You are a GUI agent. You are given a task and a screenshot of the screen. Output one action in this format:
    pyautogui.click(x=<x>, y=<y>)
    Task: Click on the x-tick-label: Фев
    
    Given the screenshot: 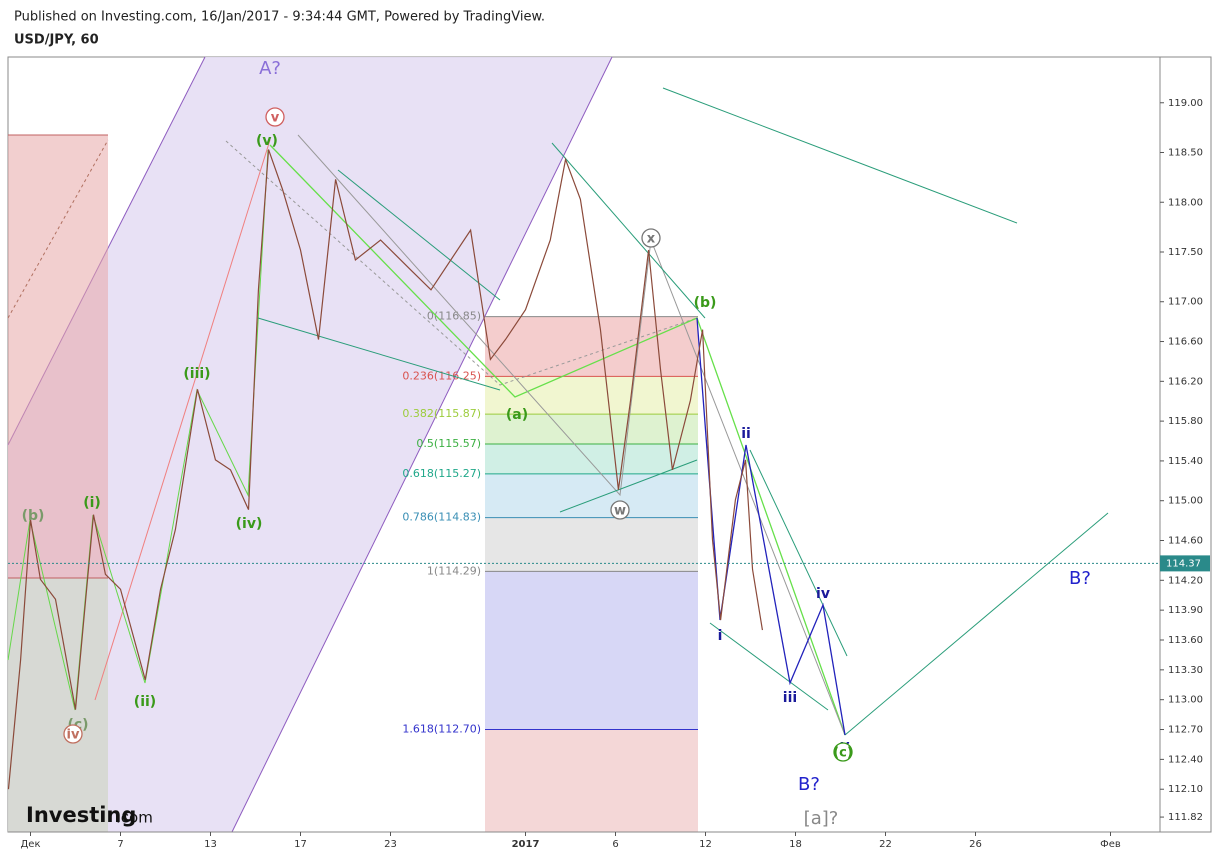 What is the action you would take?
    pyautogui.click(x=1110, y=844)
    